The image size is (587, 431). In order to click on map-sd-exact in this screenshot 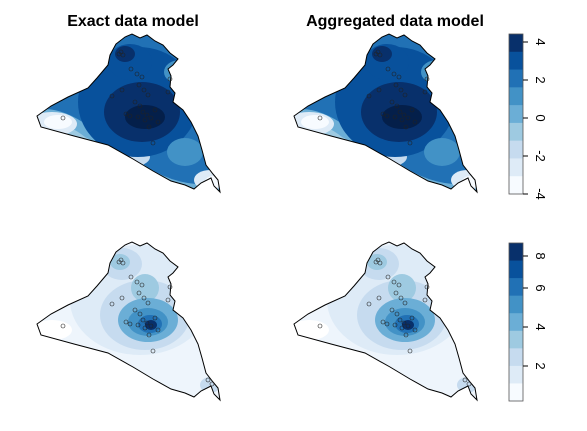, I will do `click(128, 321)`.